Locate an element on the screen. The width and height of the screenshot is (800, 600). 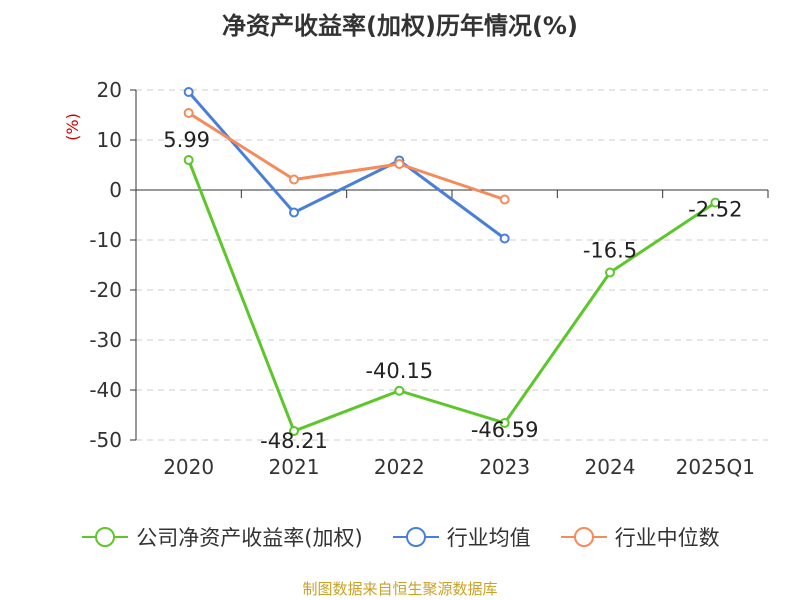
y-tick-label: -50 is located at coordinates (105, 440).